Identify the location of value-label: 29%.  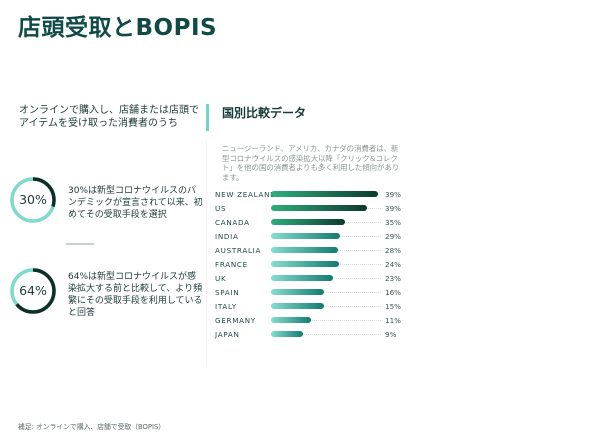
(393, 236).